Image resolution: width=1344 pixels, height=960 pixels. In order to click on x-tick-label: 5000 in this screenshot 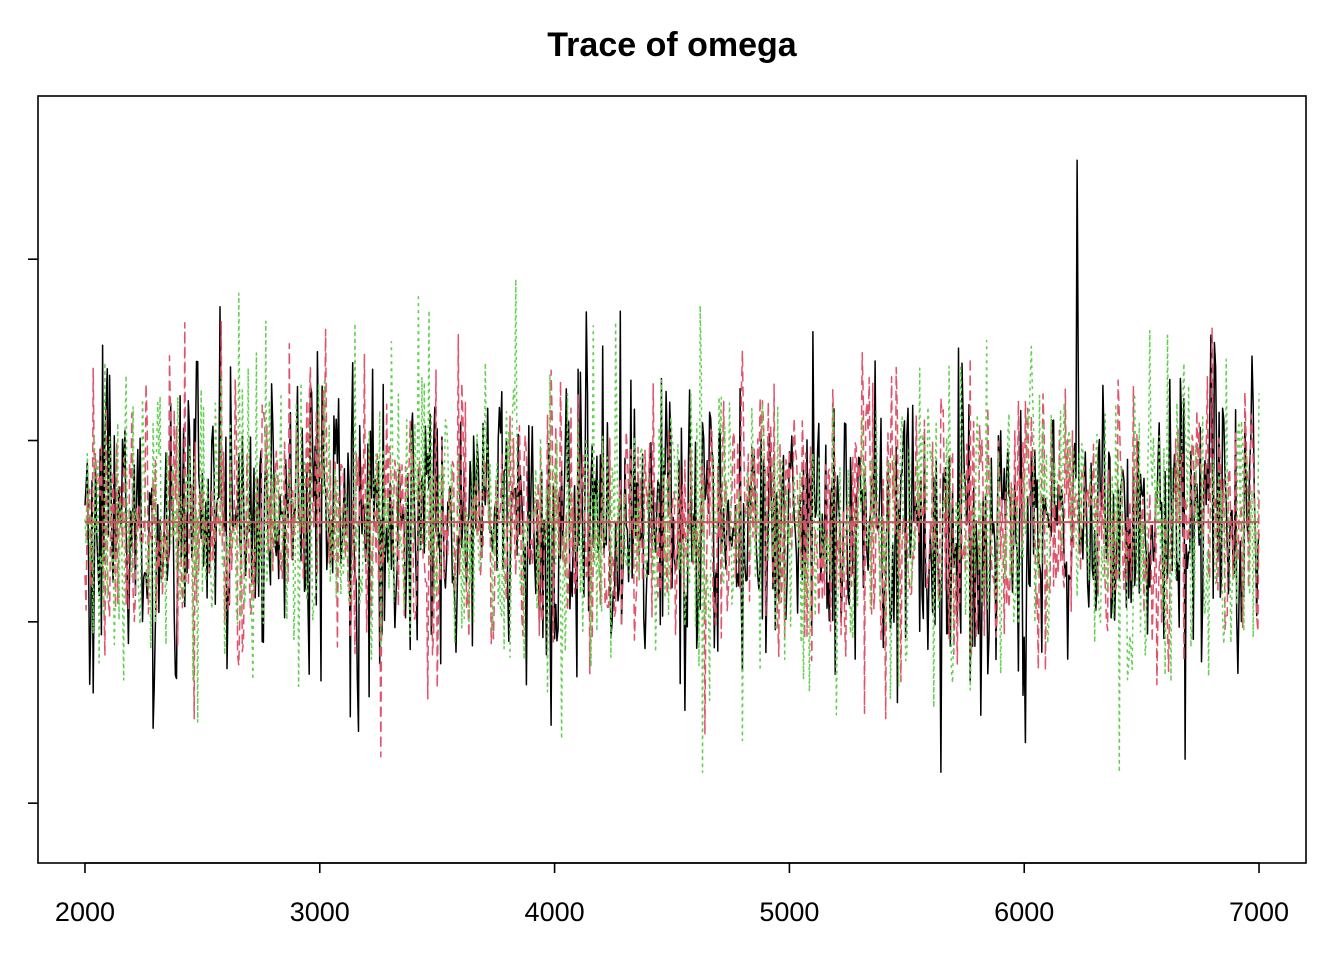, I will do `click(789, 912)`.